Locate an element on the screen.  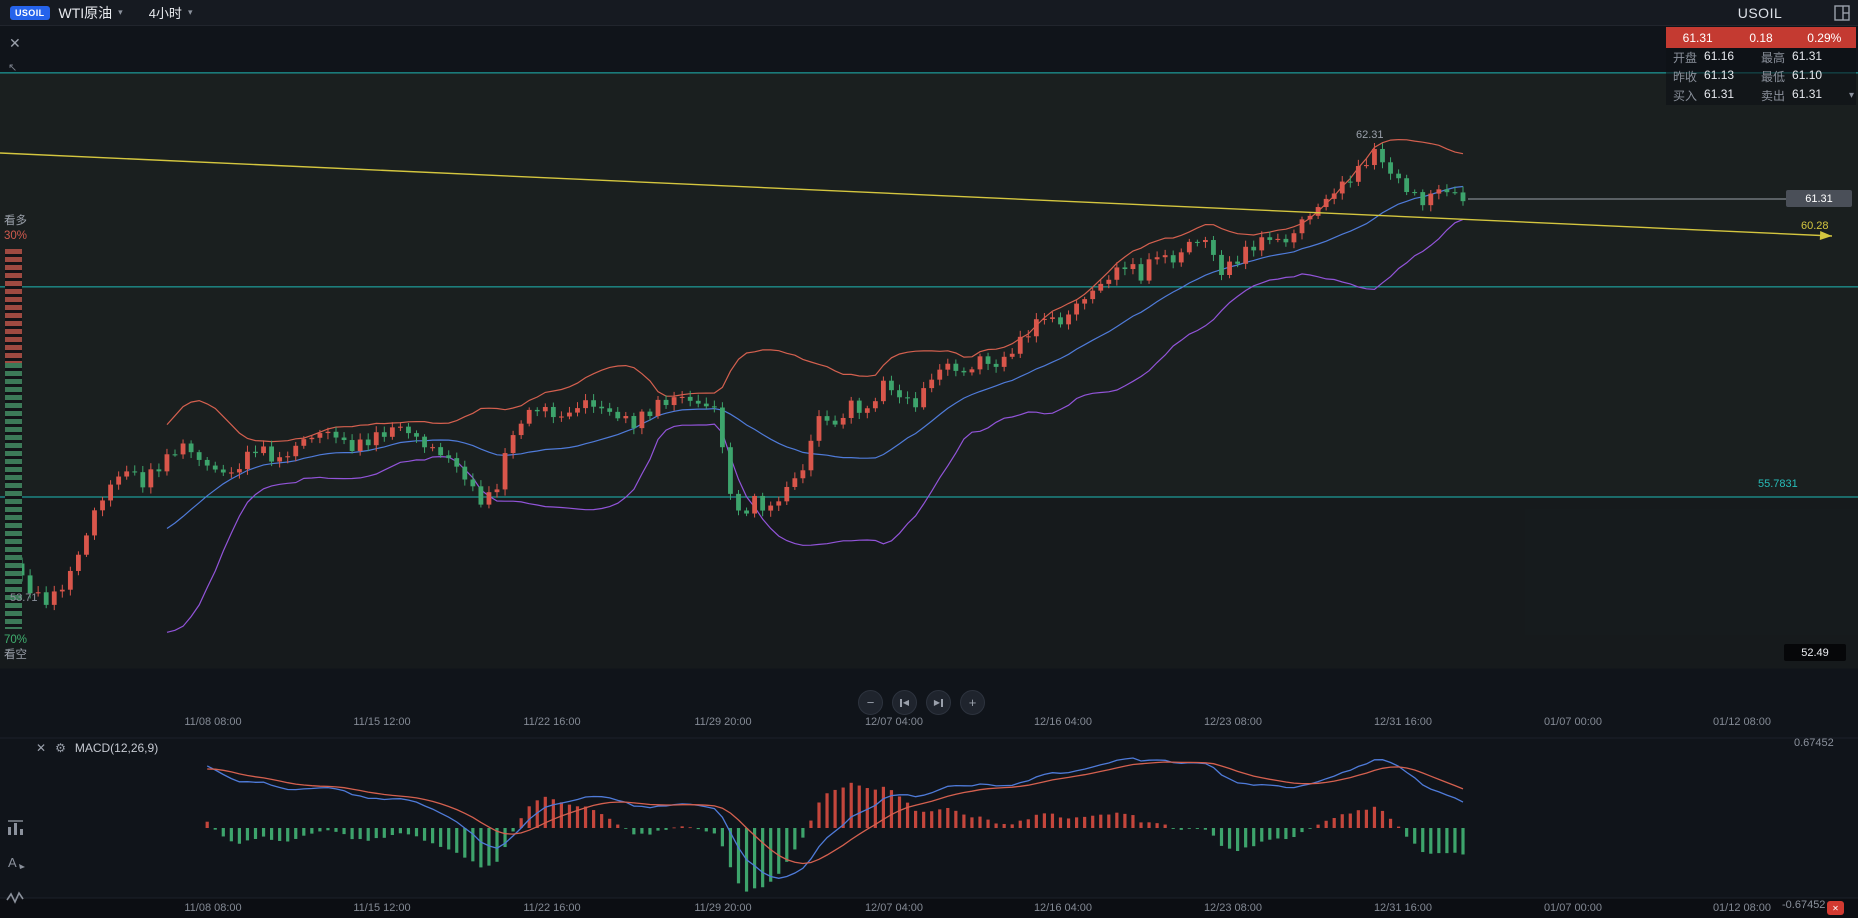
bid-label: 买入 is located at coordinates (1685, 96).